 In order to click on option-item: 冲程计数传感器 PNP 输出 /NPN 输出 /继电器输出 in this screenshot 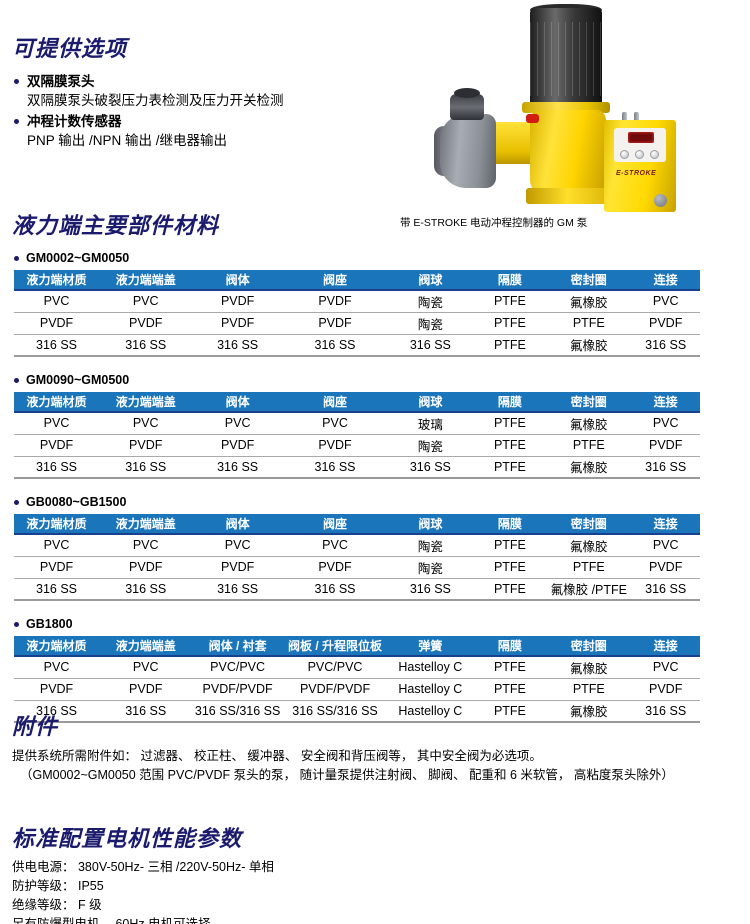, I will do `click(202, 131)`.